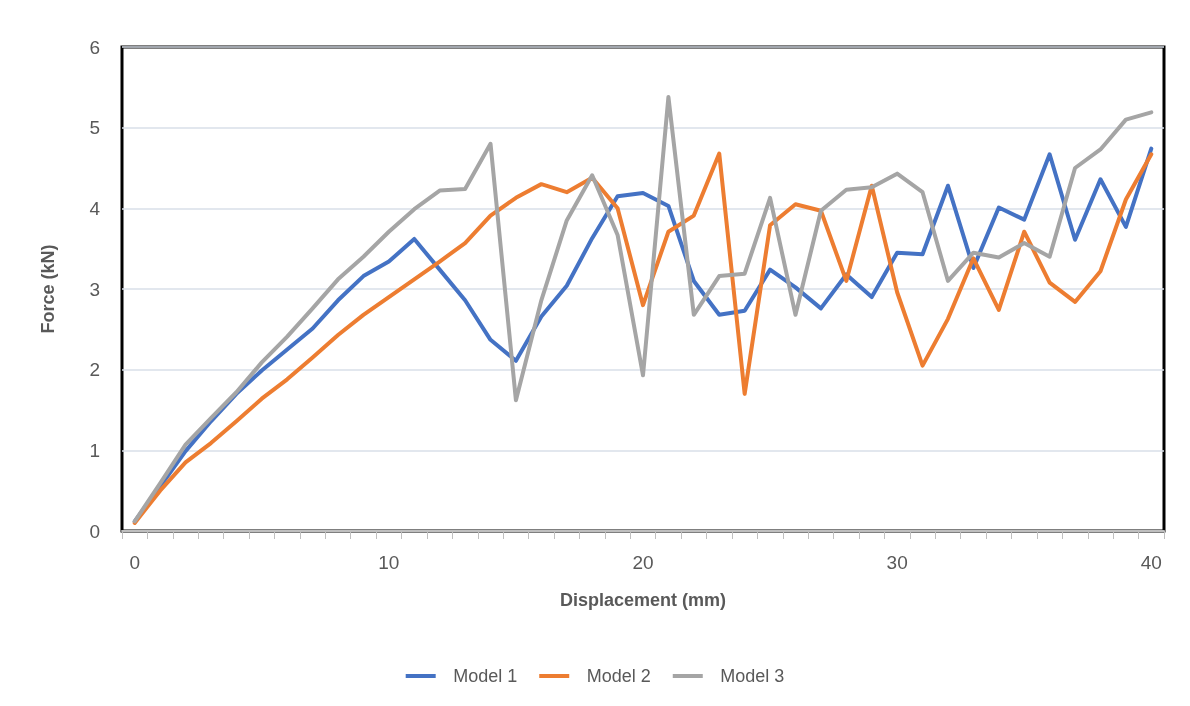 This screenshot has height=706, width=1190. Describe the element at coordinates (897, 562) in the screenshot. I see `x-tick-label: 30` at that location.